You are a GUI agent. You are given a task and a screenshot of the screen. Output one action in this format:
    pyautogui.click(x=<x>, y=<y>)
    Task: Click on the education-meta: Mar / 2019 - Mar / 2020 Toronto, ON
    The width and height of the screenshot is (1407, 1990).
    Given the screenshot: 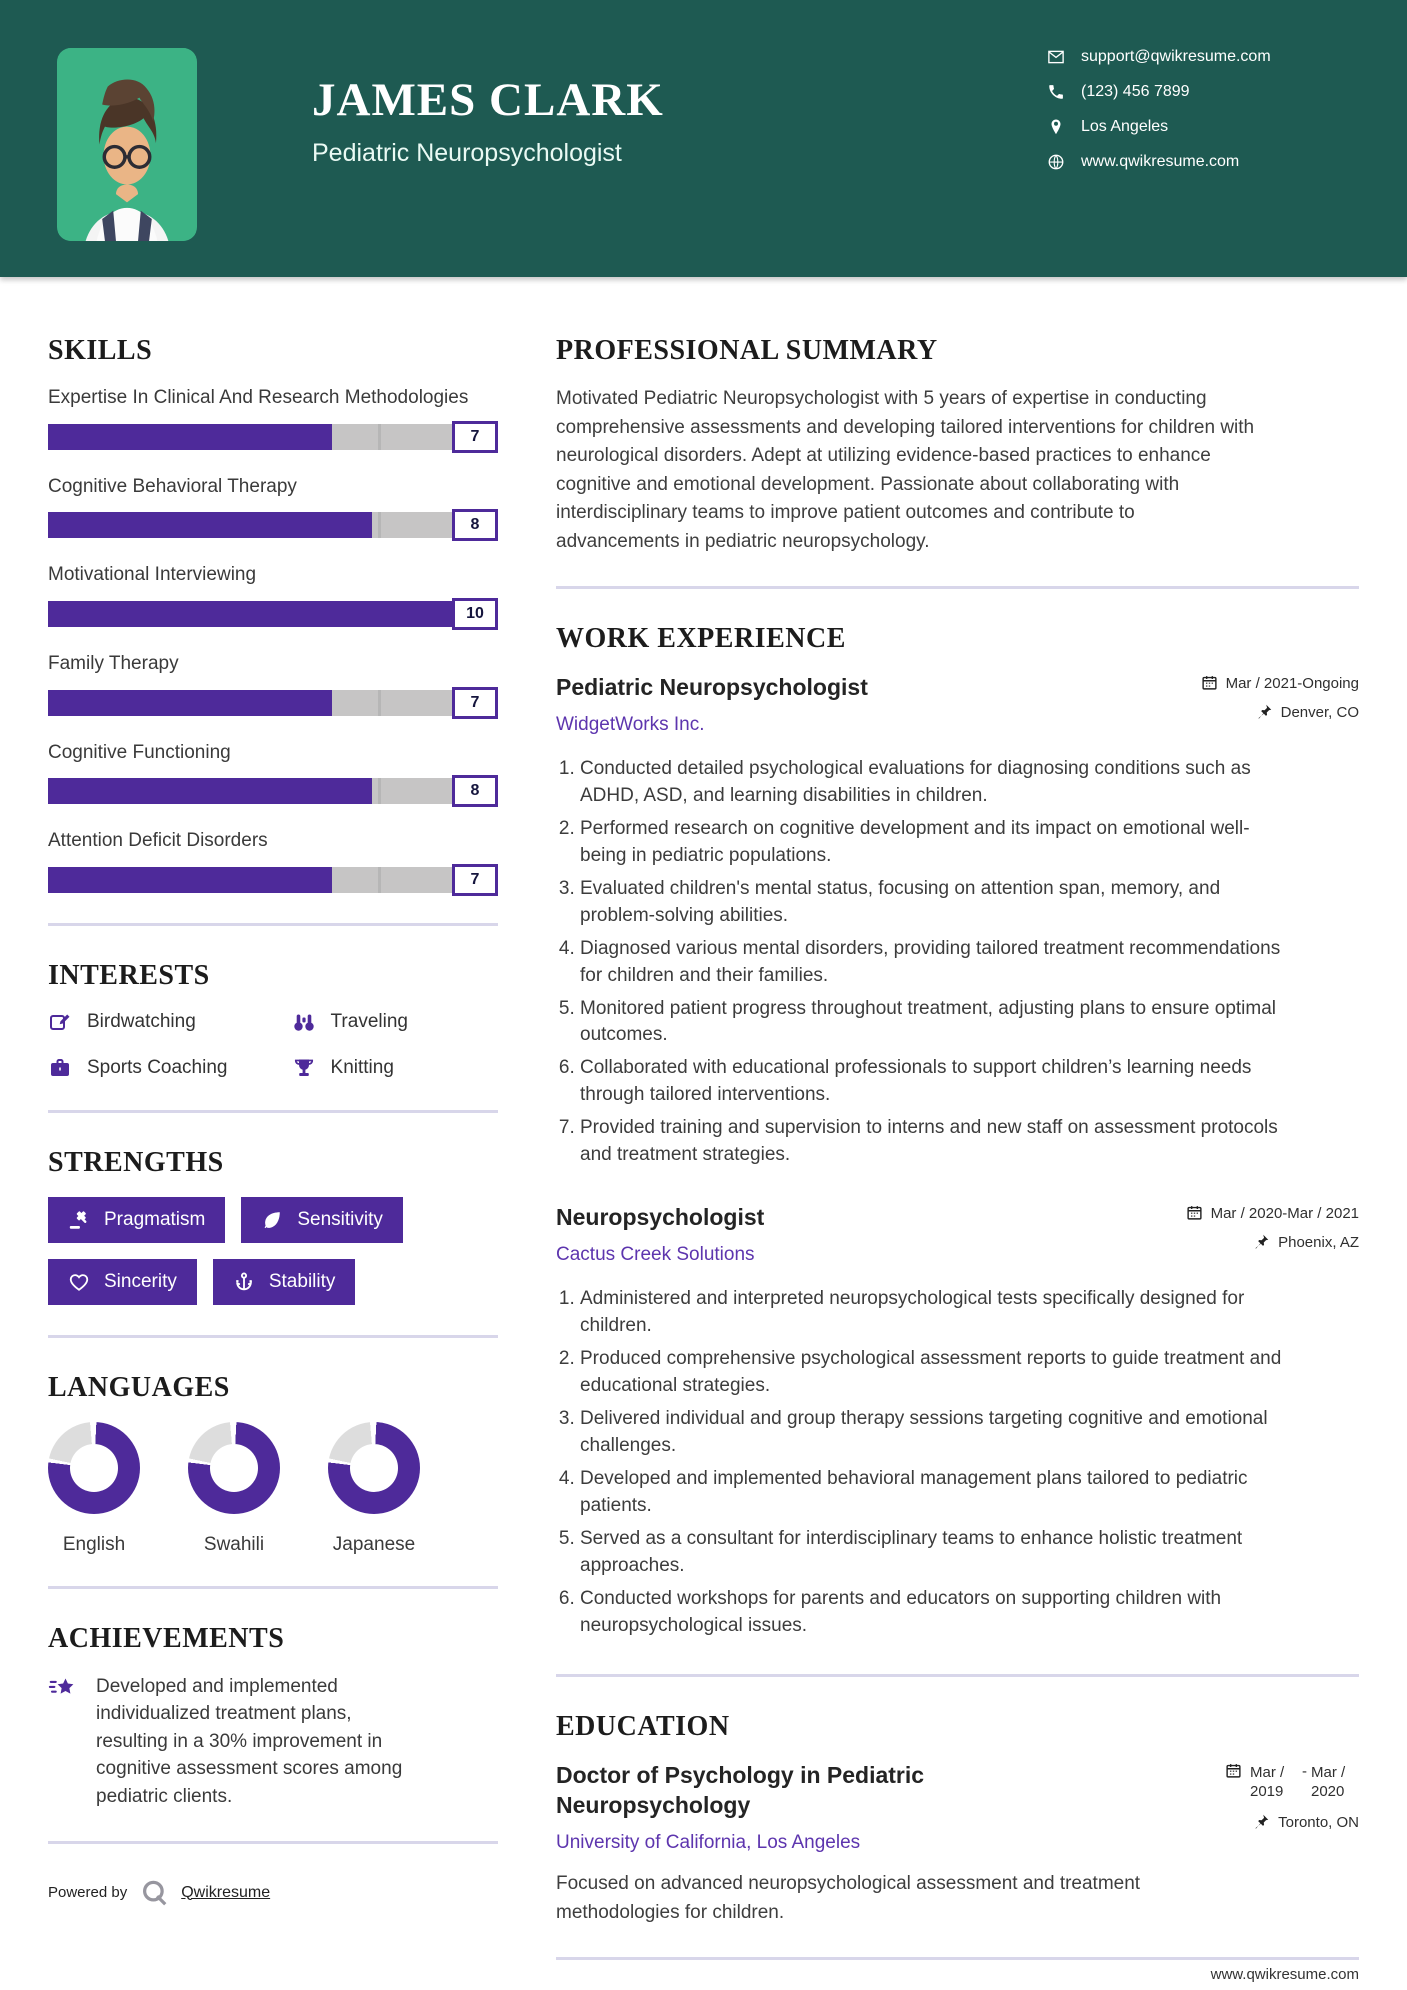 What is the action you would take?
    pyautogui.click(x=1292, y=1796)
    